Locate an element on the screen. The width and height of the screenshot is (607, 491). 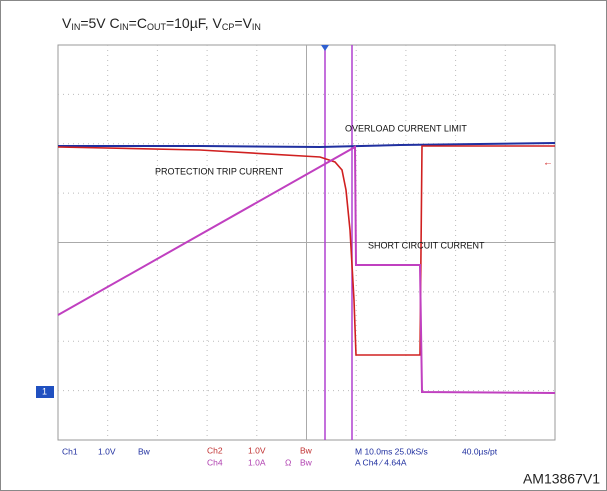
ch2-name: Ch2 is located at coordinates (215, 450).